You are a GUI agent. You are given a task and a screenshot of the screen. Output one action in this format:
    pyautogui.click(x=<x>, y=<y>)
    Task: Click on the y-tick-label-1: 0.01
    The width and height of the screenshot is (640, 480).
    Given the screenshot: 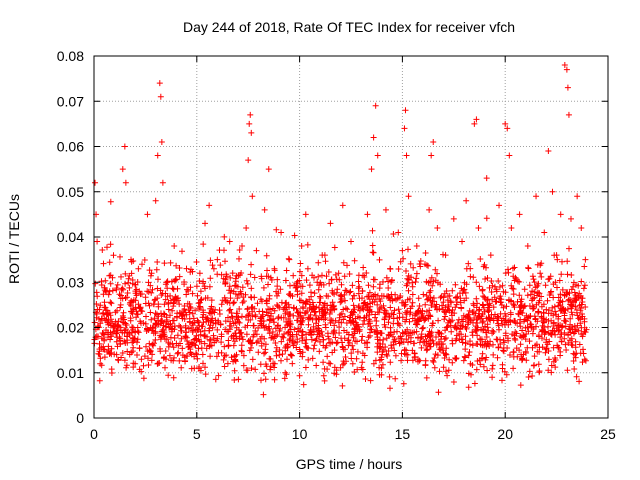 What is the action you would take?
    pyautogui.click(x=70, y=373)
    